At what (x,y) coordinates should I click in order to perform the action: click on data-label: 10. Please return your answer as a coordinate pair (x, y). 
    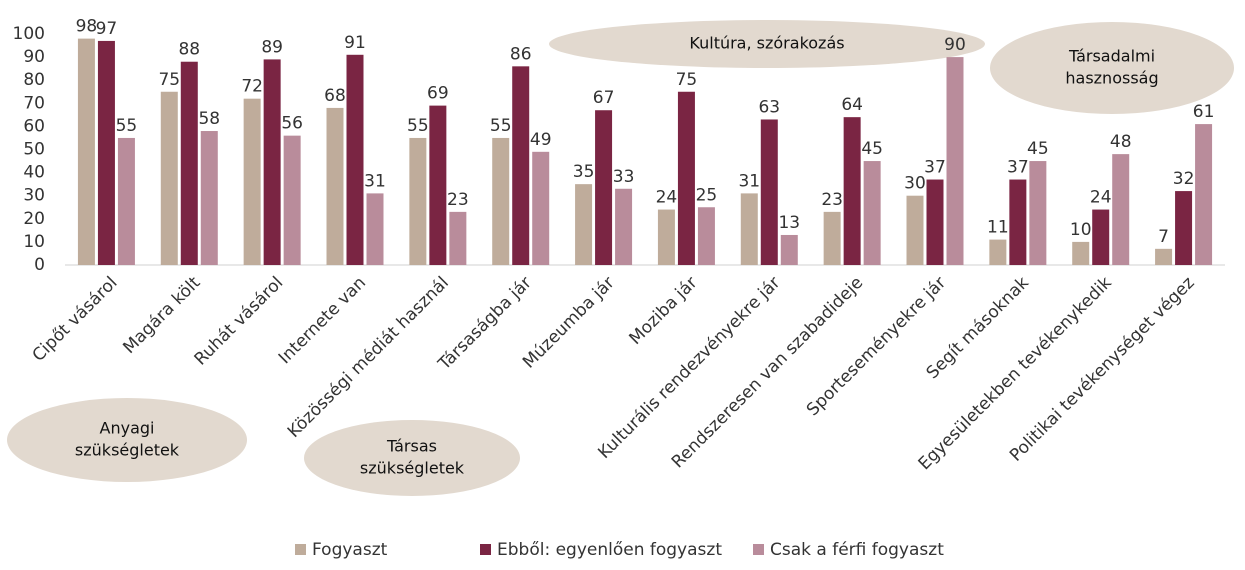
    Looking at the image, I should click on (1081, 230).